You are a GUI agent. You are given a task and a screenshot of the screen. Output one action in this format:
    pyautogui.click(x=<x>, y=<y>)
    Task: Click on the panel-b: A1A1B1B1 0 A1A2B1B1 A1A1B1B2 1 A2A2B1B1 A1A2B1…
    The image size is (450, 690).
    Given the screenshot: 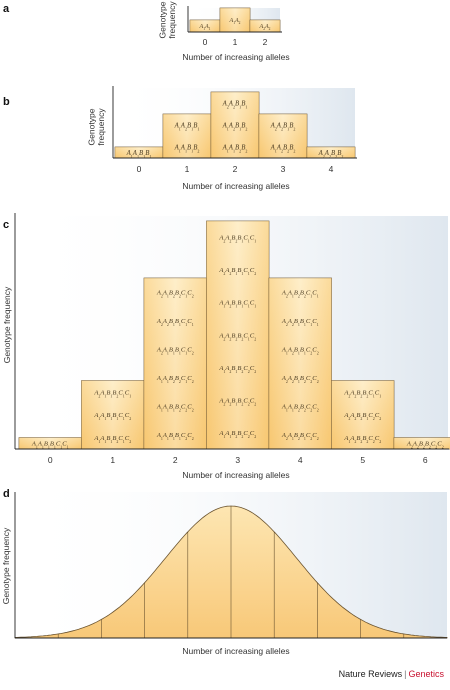 What is the action you would take?
    pyautogui.click(x=221, y=138)
    